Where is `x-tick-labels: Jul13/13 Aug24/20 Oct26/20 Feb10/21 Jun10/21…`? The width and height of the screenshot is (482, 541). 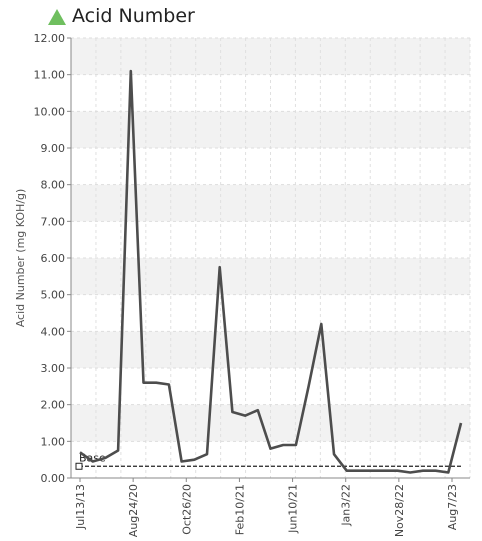
x-tick-labels: Jul13/13 Aug24/20 Oct26/20 Feb10/21 Jun10/21… is located at coordinates (266, 507).